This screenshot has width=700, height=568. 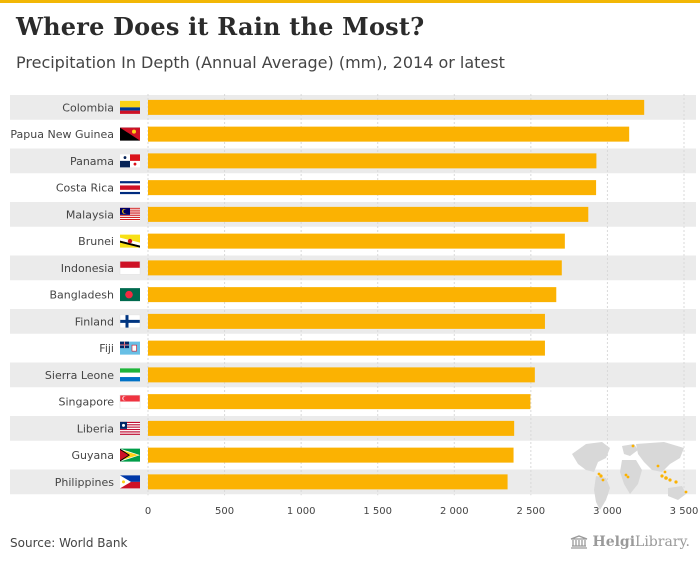 I want to click on bar-guyana, so click(x=331, y=455).